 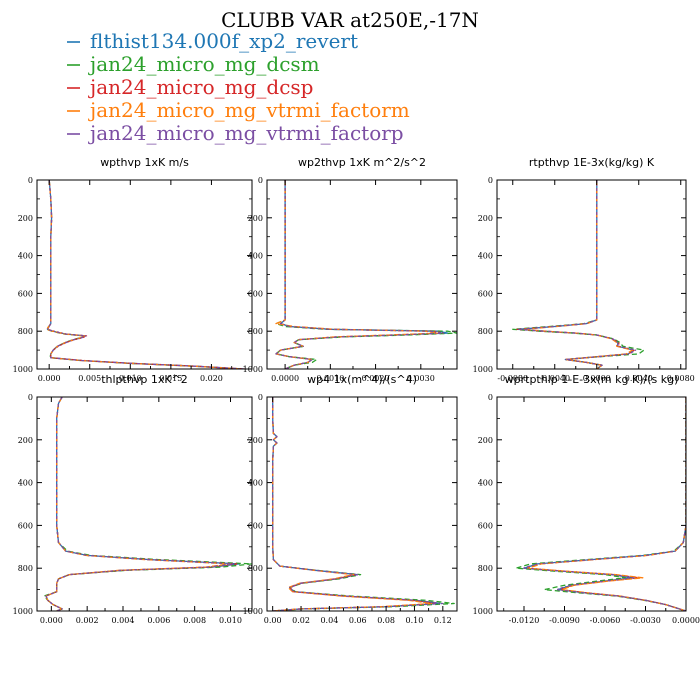 What do you see at coordinates (211, 378) in the screenshot?
I see `x-tick-label: 0.020` at bounding box center [211, 378].